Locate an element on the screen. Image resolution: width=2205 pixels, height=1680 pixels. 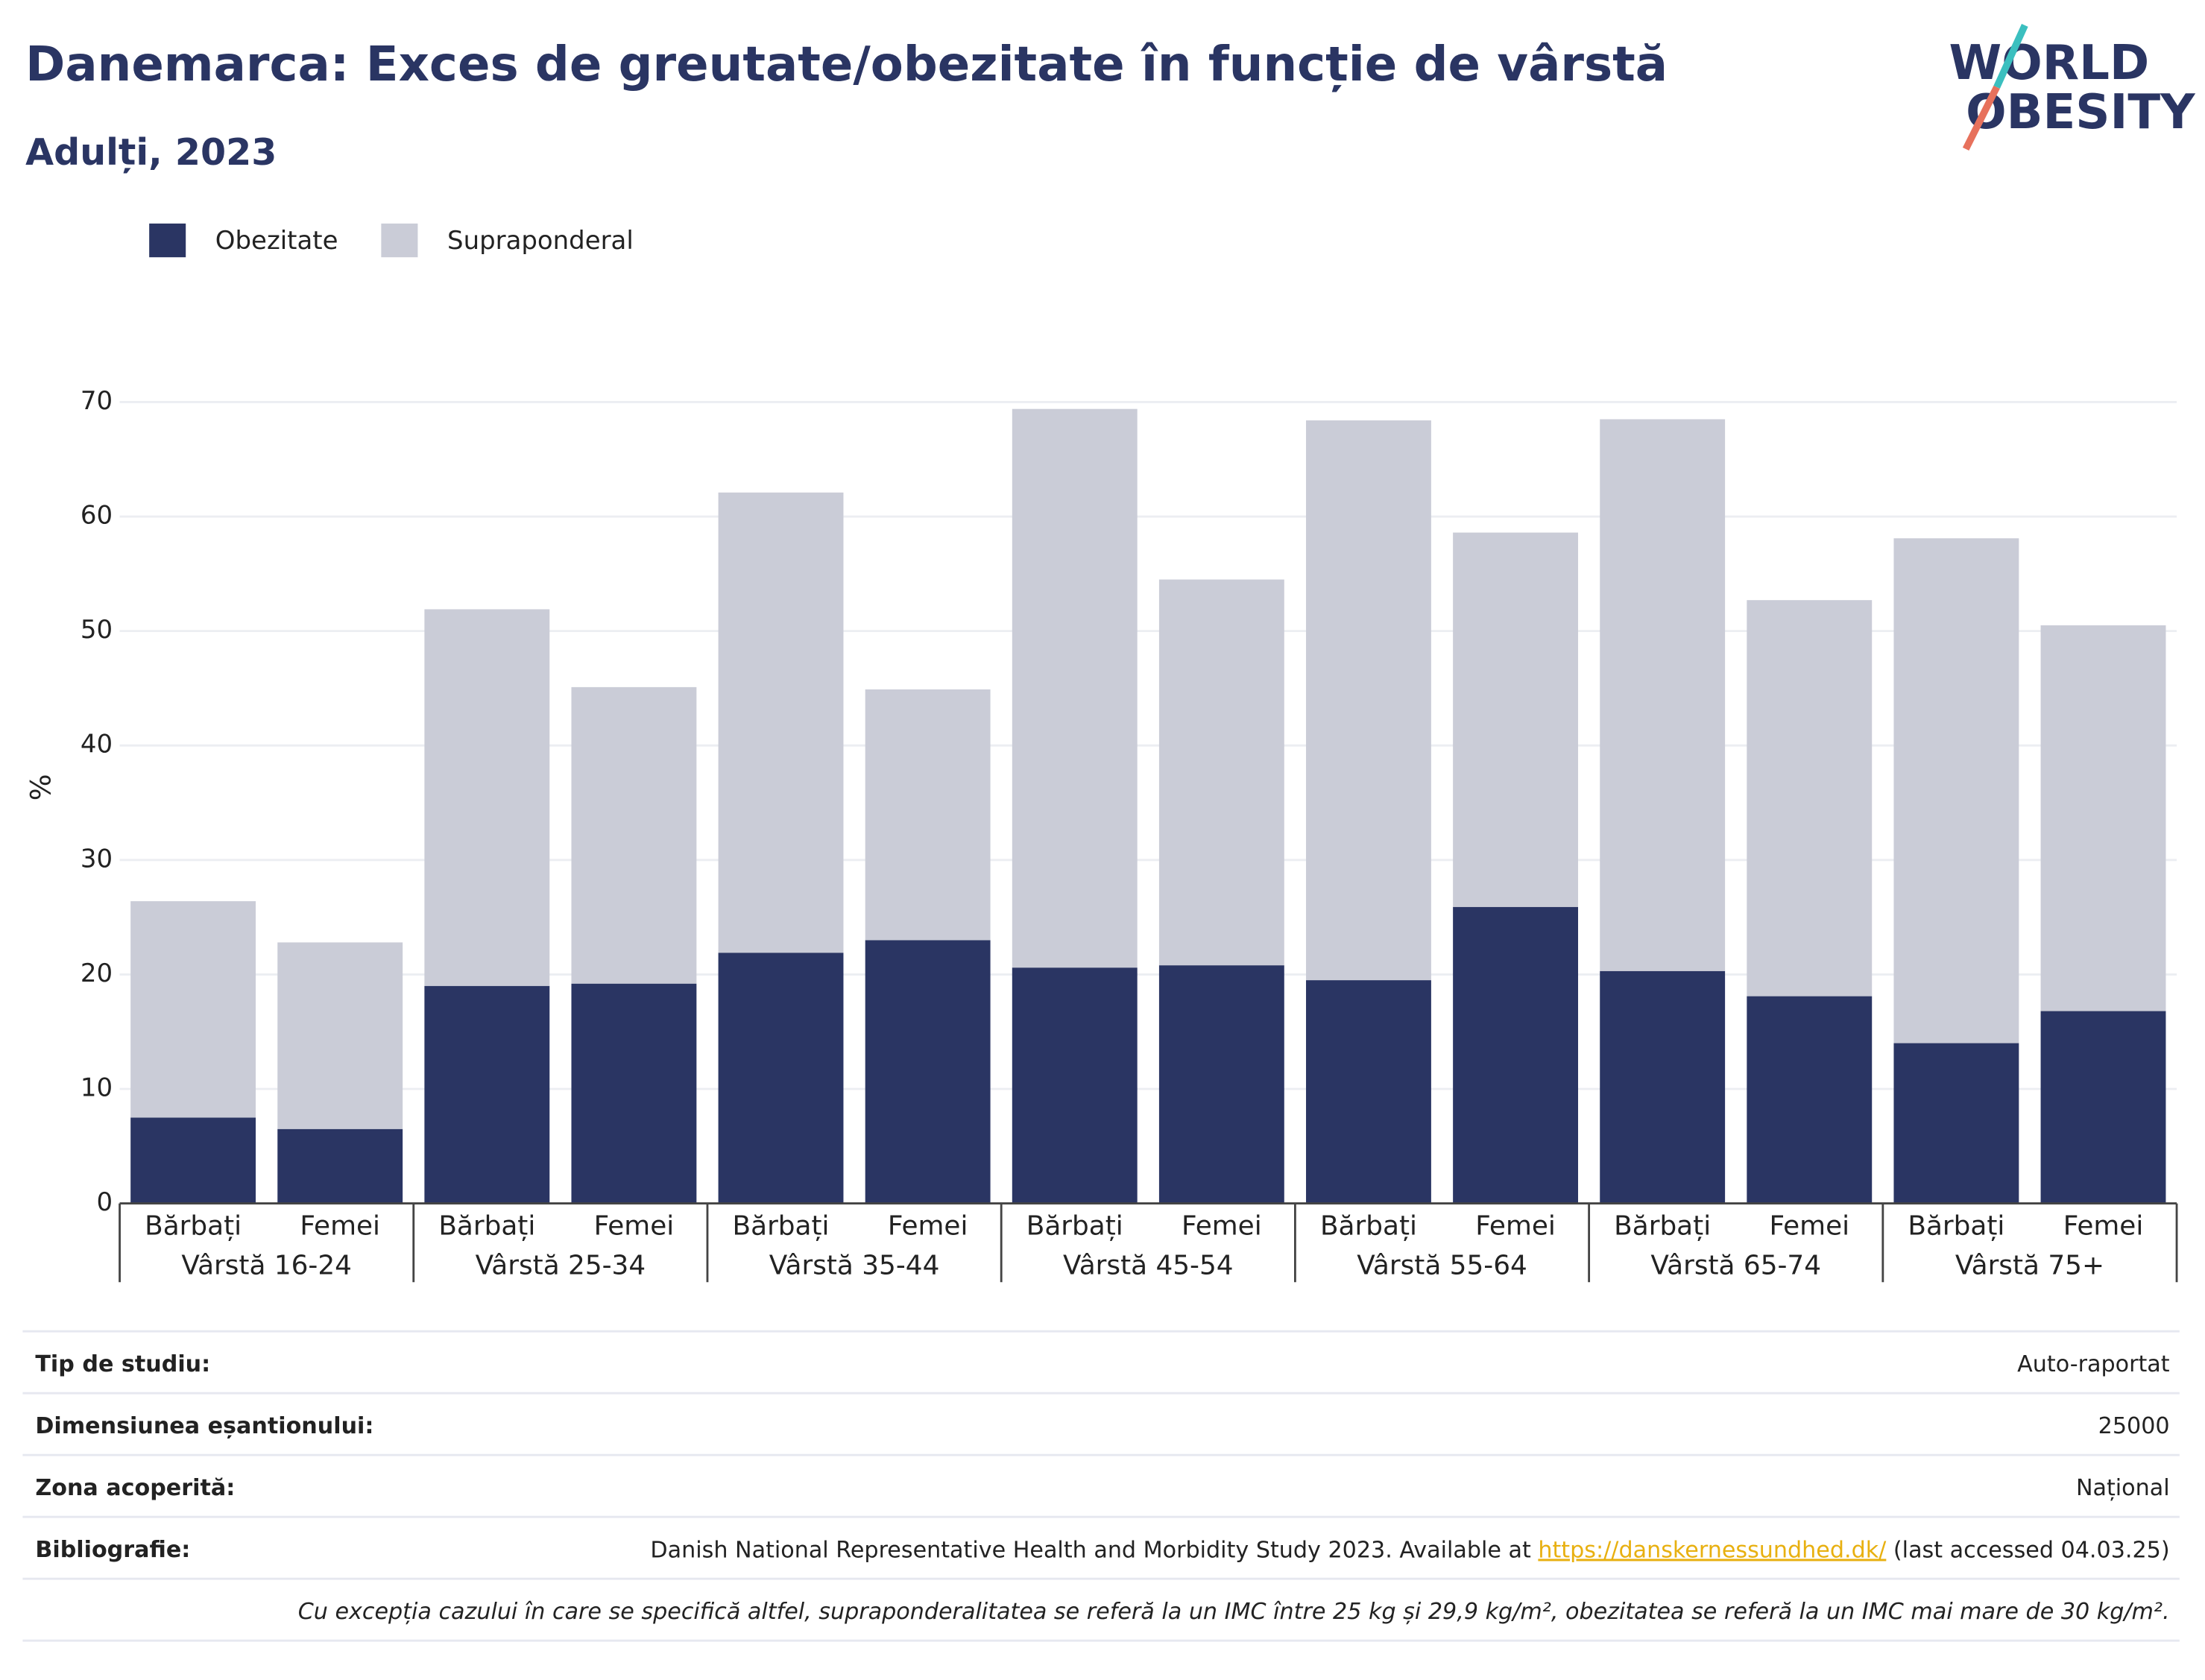
group-label: Vârstă 45-54 is located at coordinates (1148, 1265).